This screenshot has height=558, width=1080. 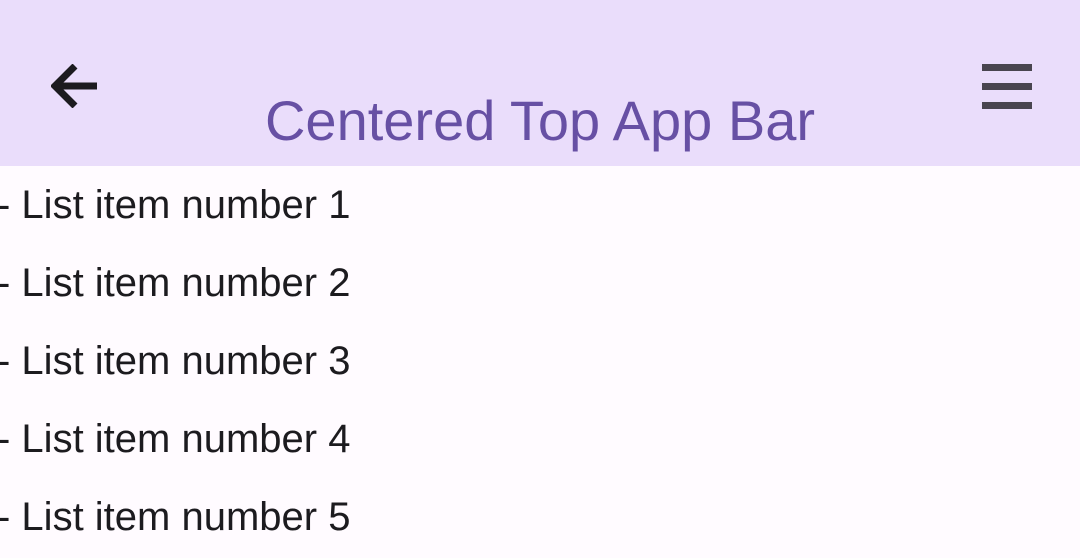 I want to click on back-arrow-icon, so click(x=75, y=86).